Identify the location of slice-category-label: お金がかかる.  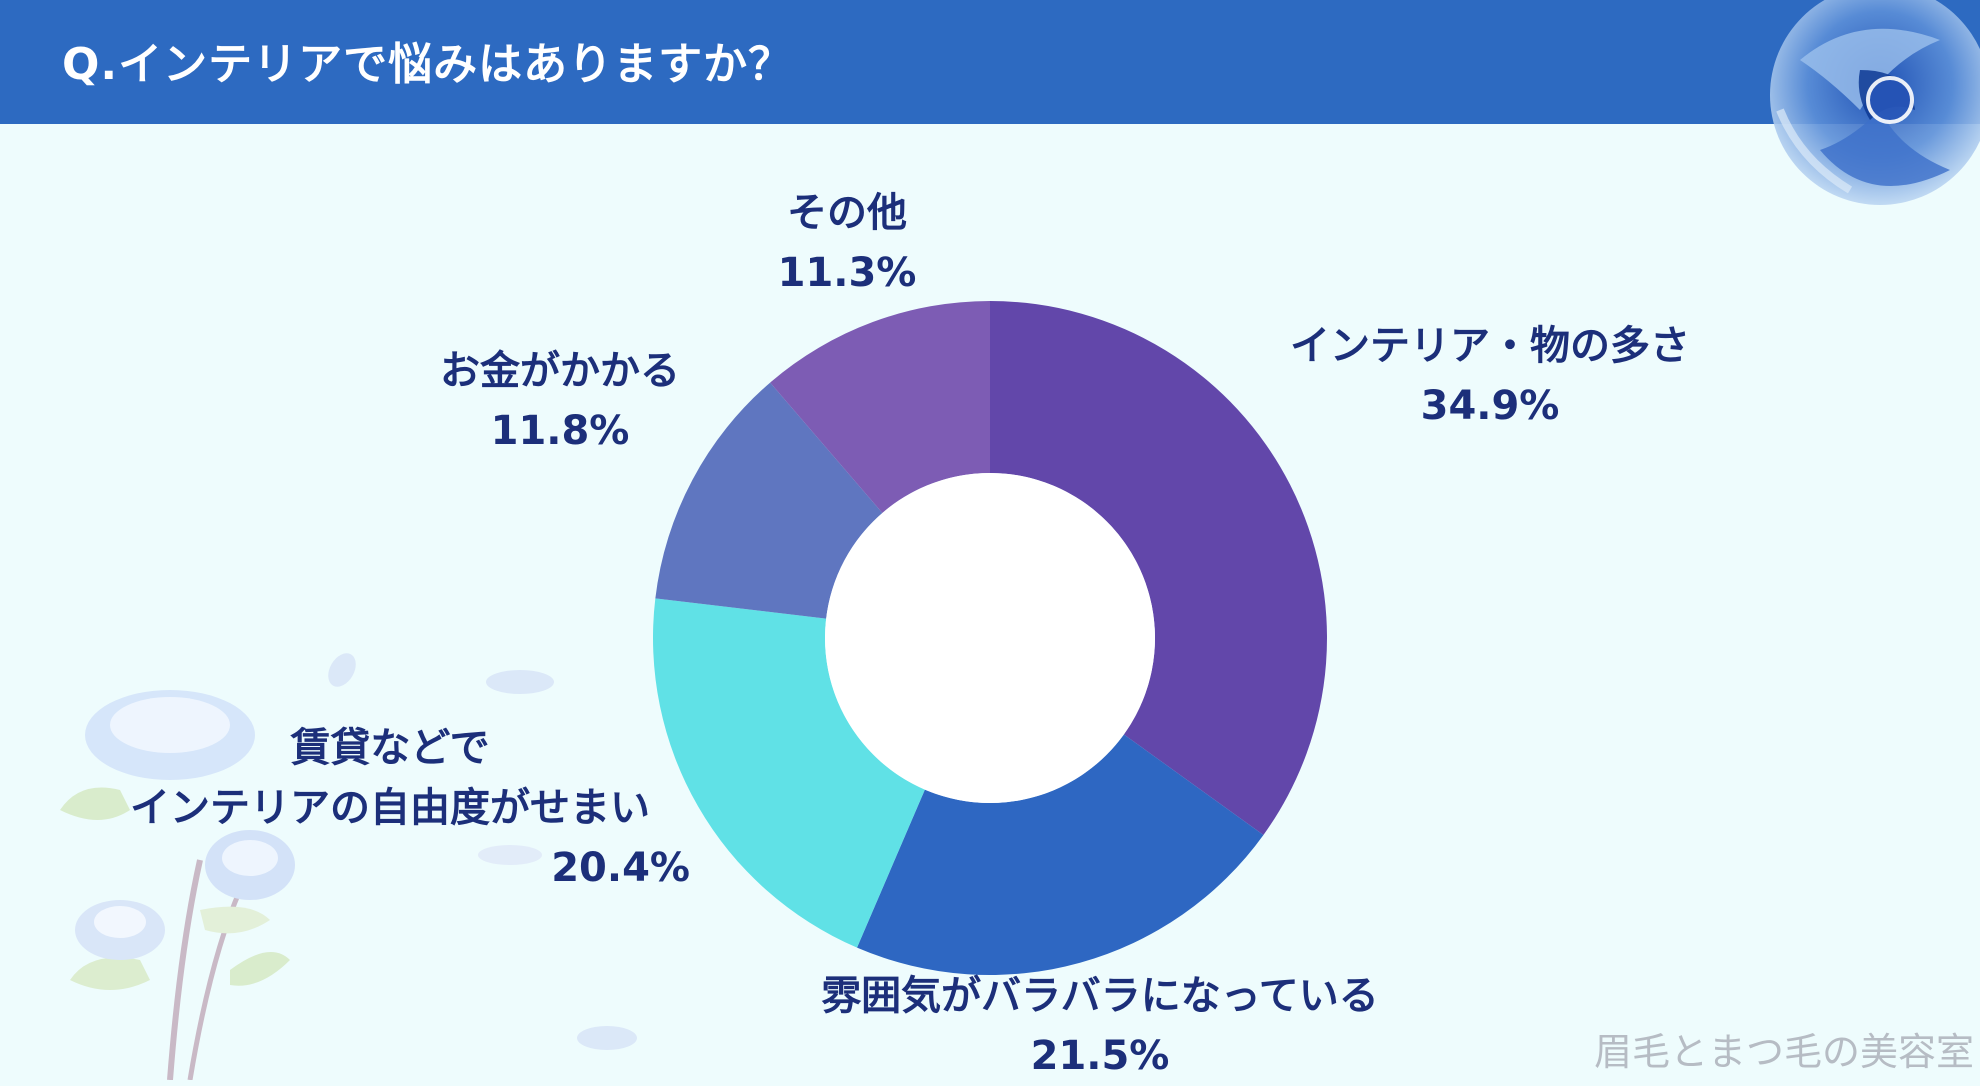
(560, 371).